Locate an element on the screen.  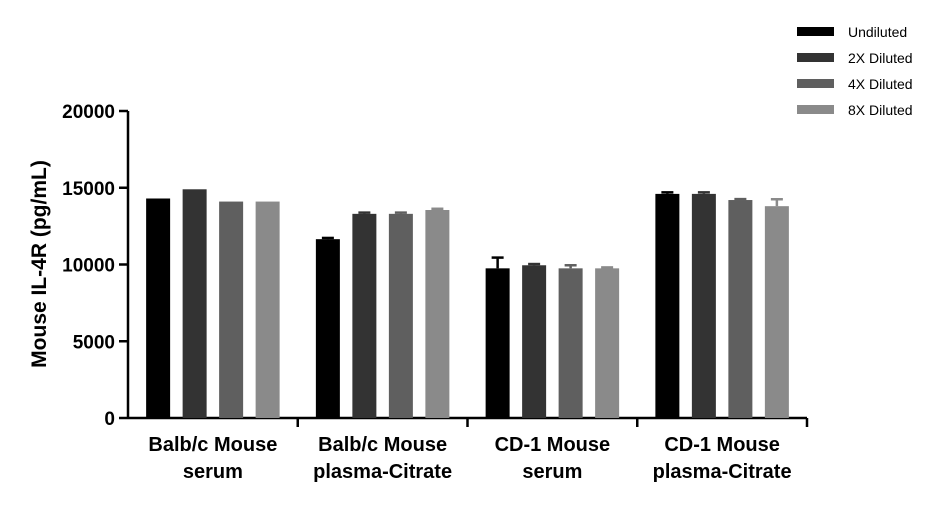
y-tick-label: 15000 is located at coordinates (88, 189).